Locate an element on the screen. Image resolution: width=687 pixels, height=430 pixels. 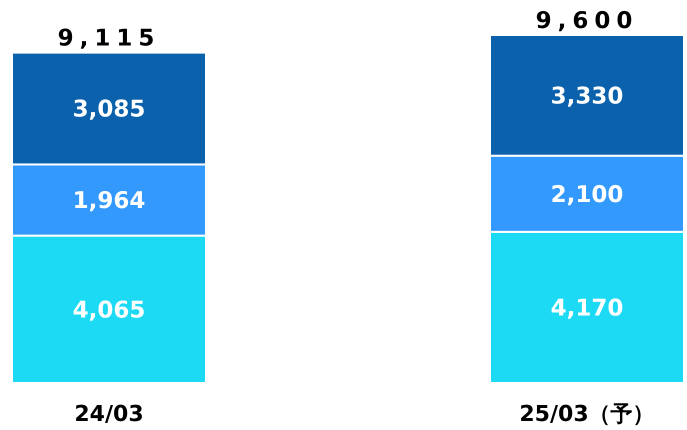
data-label: 1,964 is located at coordinates (109, 201).